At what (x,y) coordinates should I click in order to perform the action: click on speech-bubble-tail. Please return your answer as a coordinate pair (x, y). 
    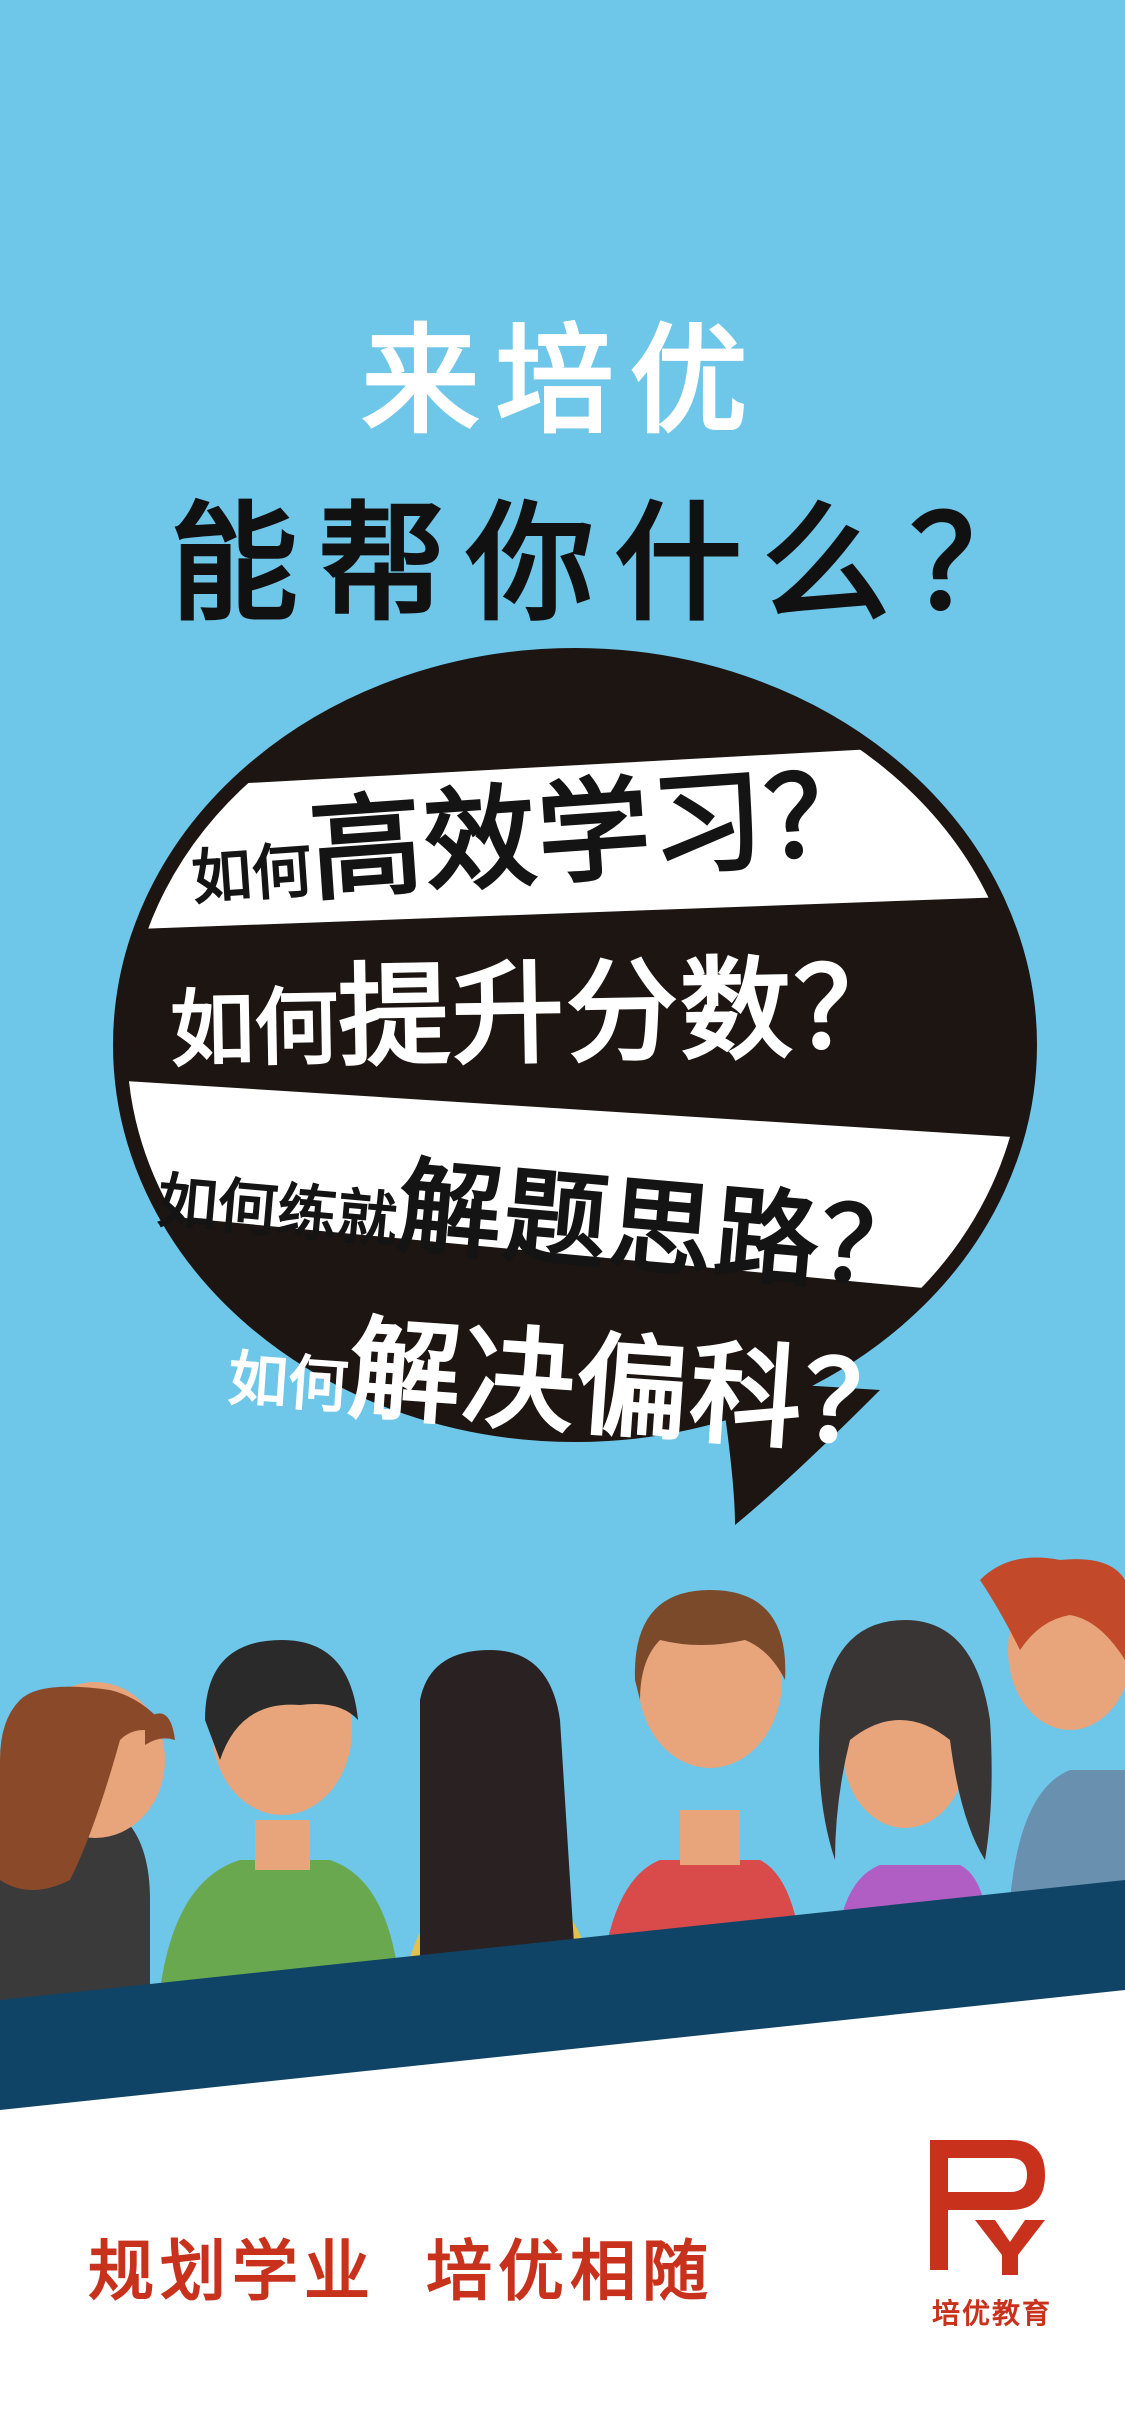
    Looking at the image, I should click on (800, 1452).